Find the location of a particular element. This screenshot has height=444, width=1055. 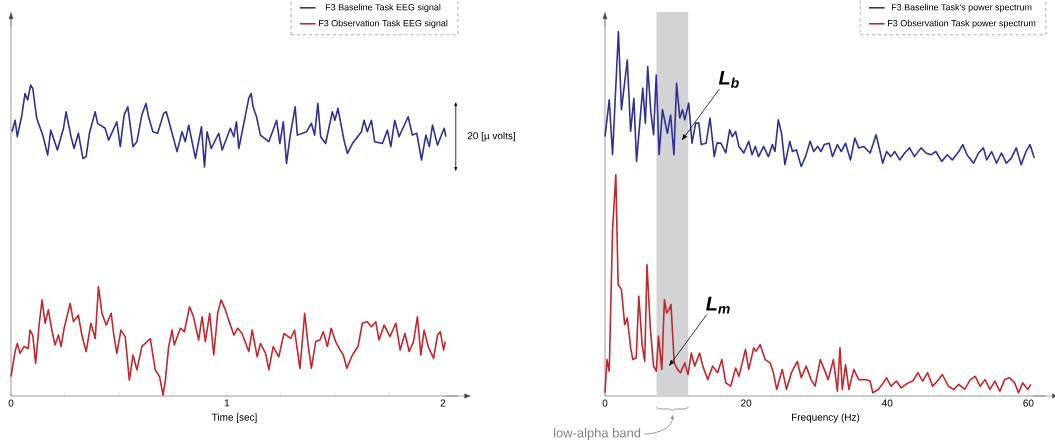

x-tick-label: 40 is located at coordinates (887, 403).